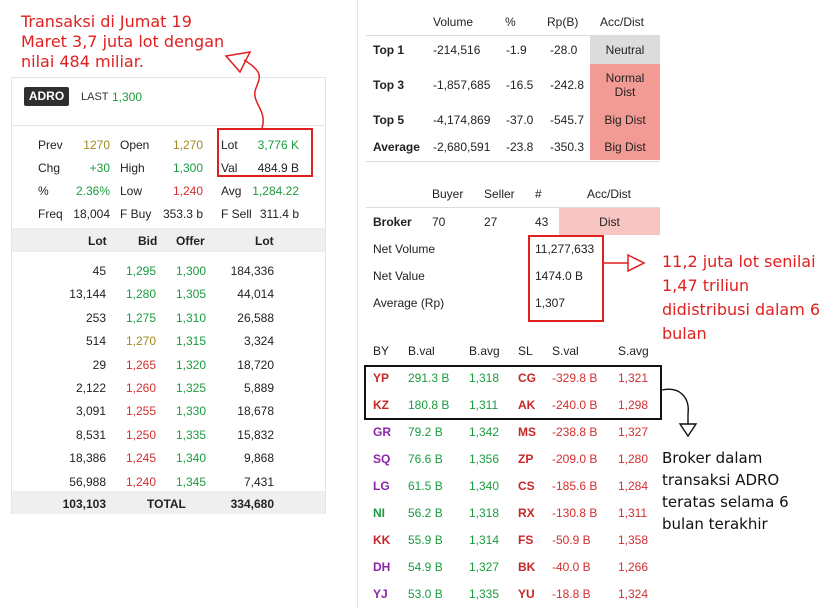  Describe the element at coordinates (633, 540) in the screenshot. I see `seller-avg: 1,358` at that location.